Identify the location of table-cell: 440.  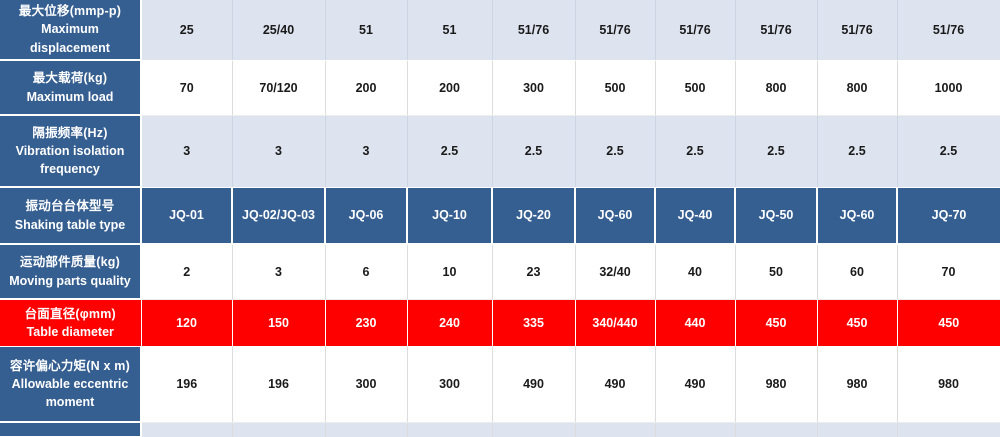
(695, 323).